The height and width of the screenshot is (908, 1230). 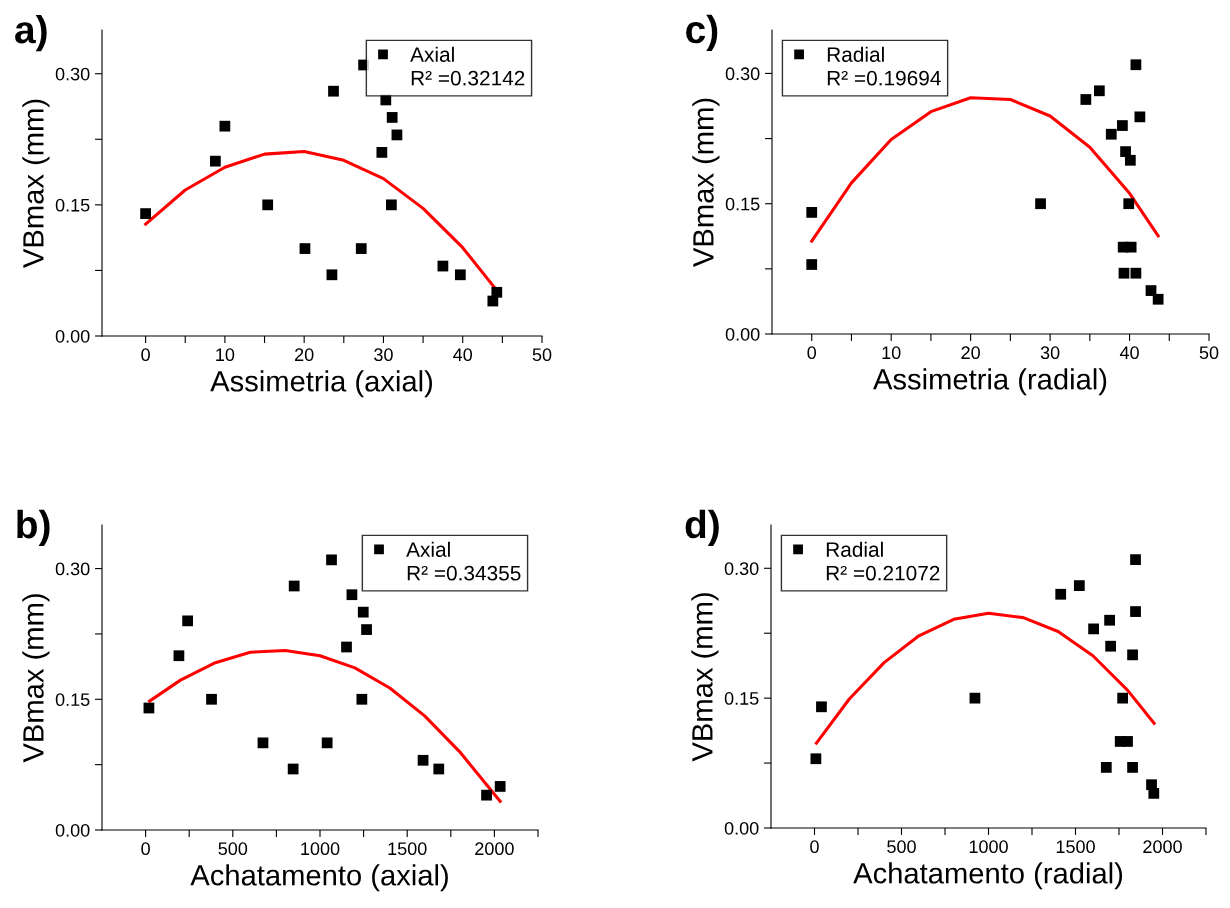 I want to click on chart-title: d), so click(x=702, y=527).